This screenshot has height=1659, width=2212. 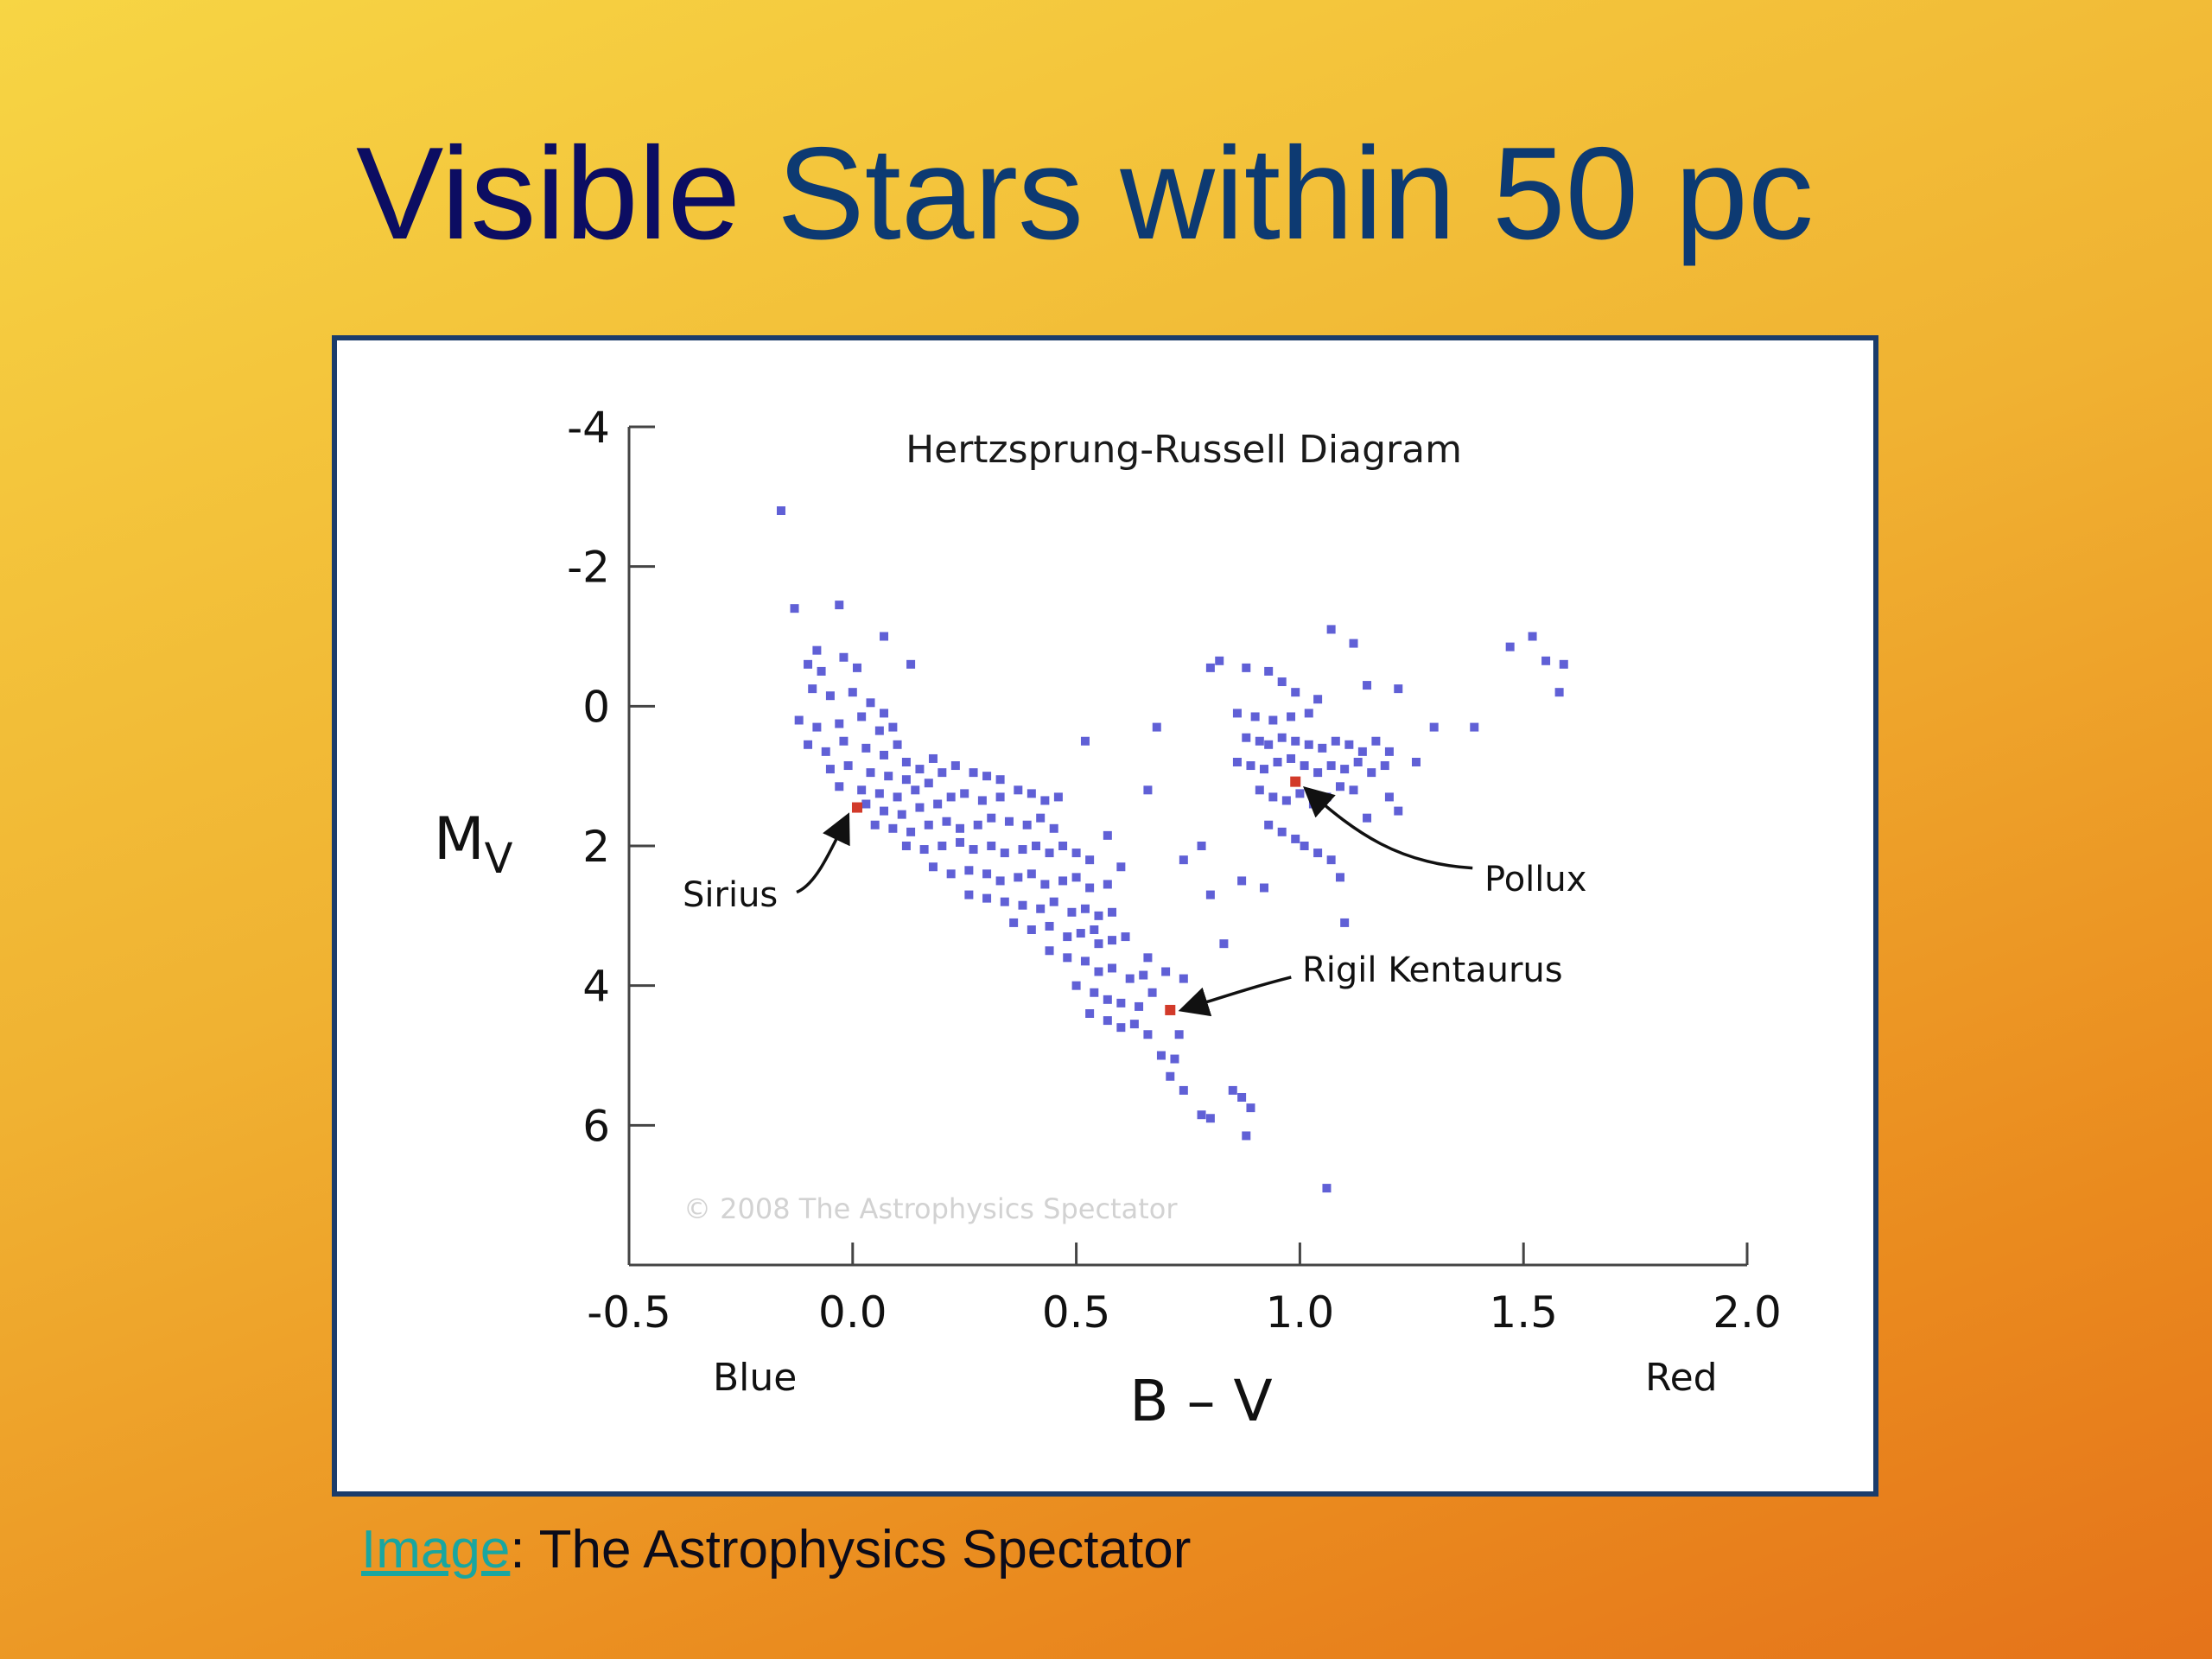 What do you see at coordinates (548, 193) in the screenshot?
I see `title-word-visible: Visible` at bounding box center [548, 193].